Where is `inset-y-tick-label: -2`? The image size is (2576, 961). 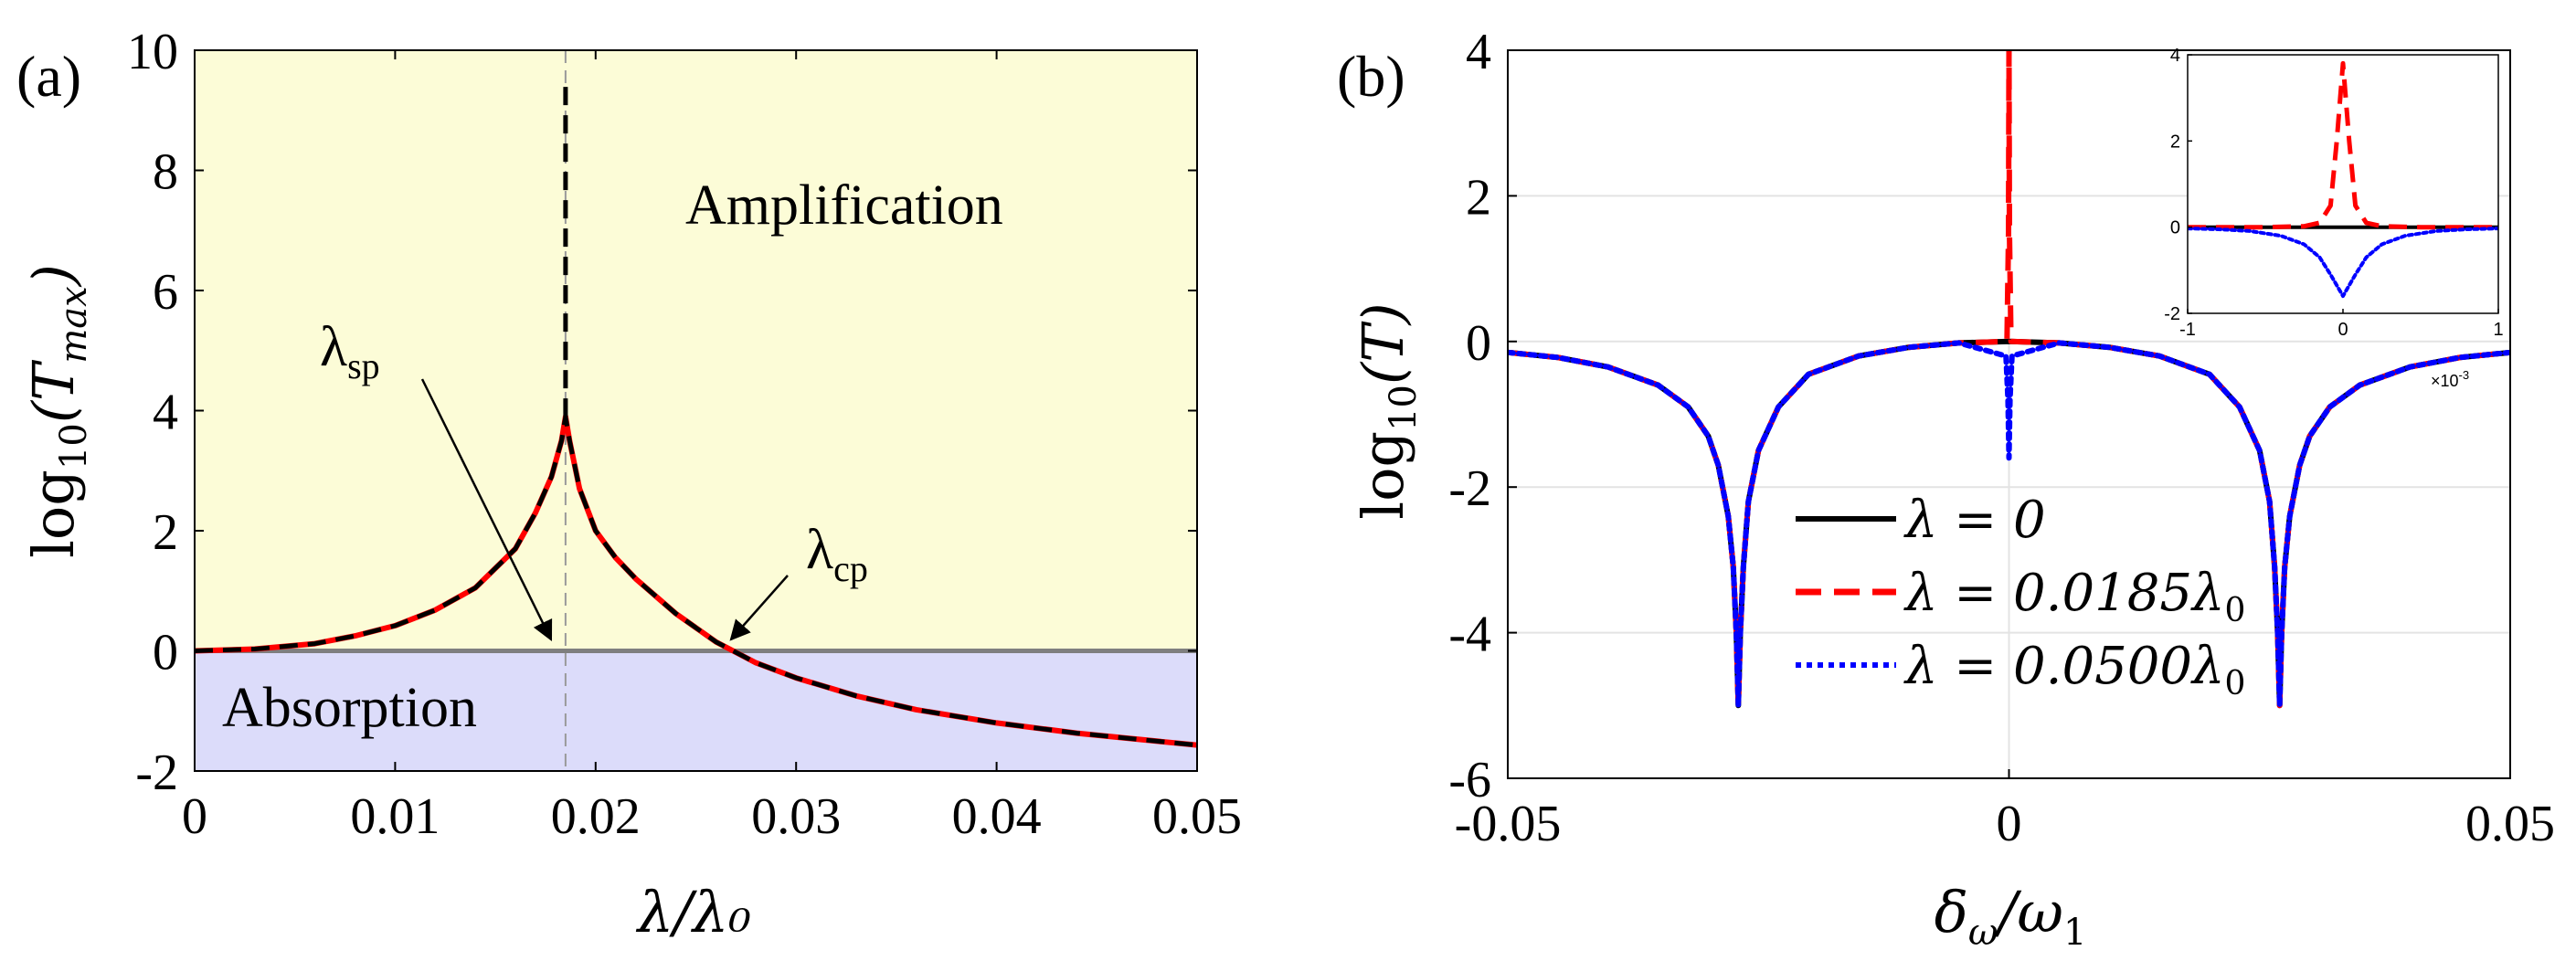 inset-y-tick-label: -2 is located at coordinates (2172, 314).